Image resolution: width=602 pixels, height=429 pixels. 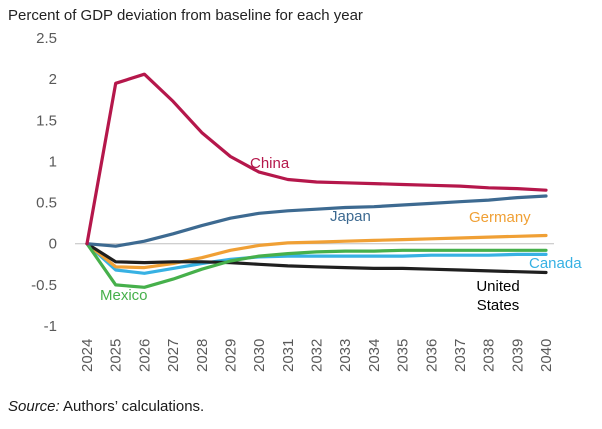 What do you see at coordinates (50, 326) in the screenshot?
I see `y-tick-label: -1` at bounding box center [50, 326].